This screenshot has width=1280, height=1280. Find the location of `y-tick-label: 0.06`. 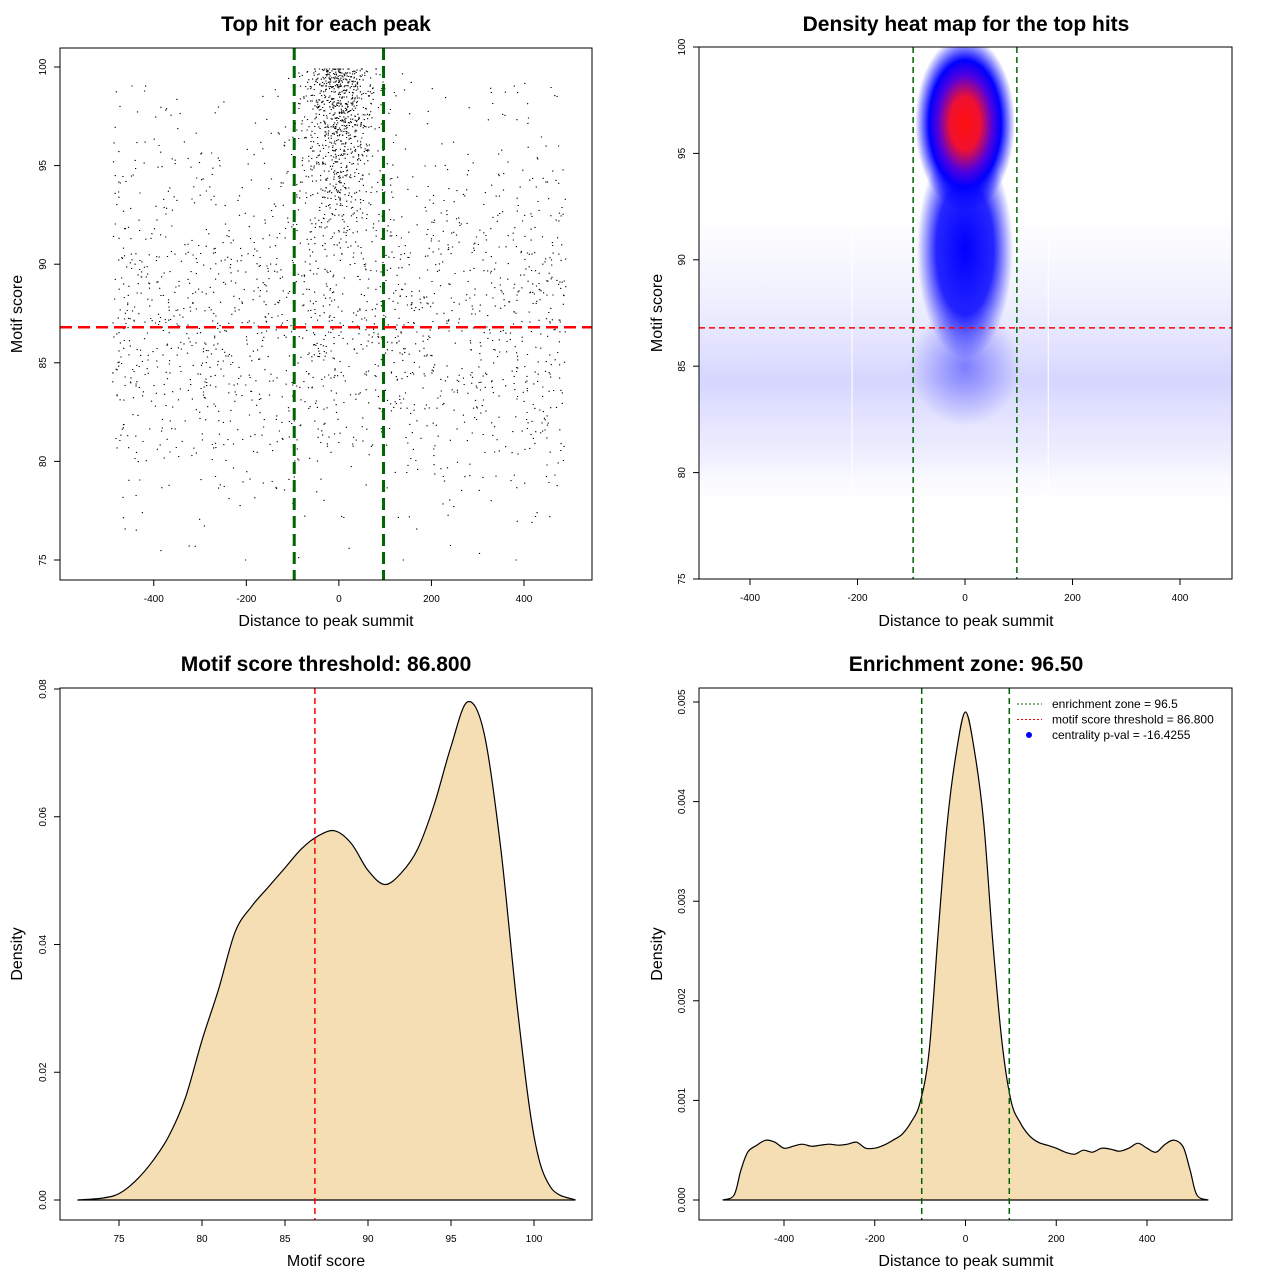

y-tick-label: 0.06 is located at coordinates (43, 817).